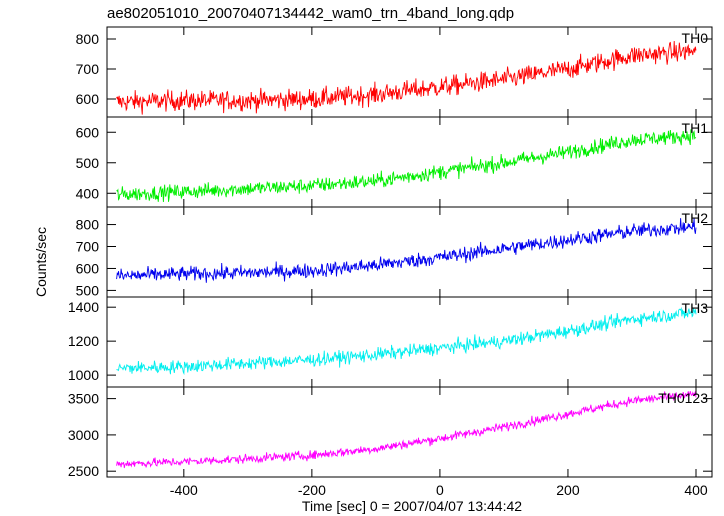 The image size is (724, 516). Describe the element at coordinates (83, 435) in the screenshot. I see `y-tick-label: 3000` at that location.